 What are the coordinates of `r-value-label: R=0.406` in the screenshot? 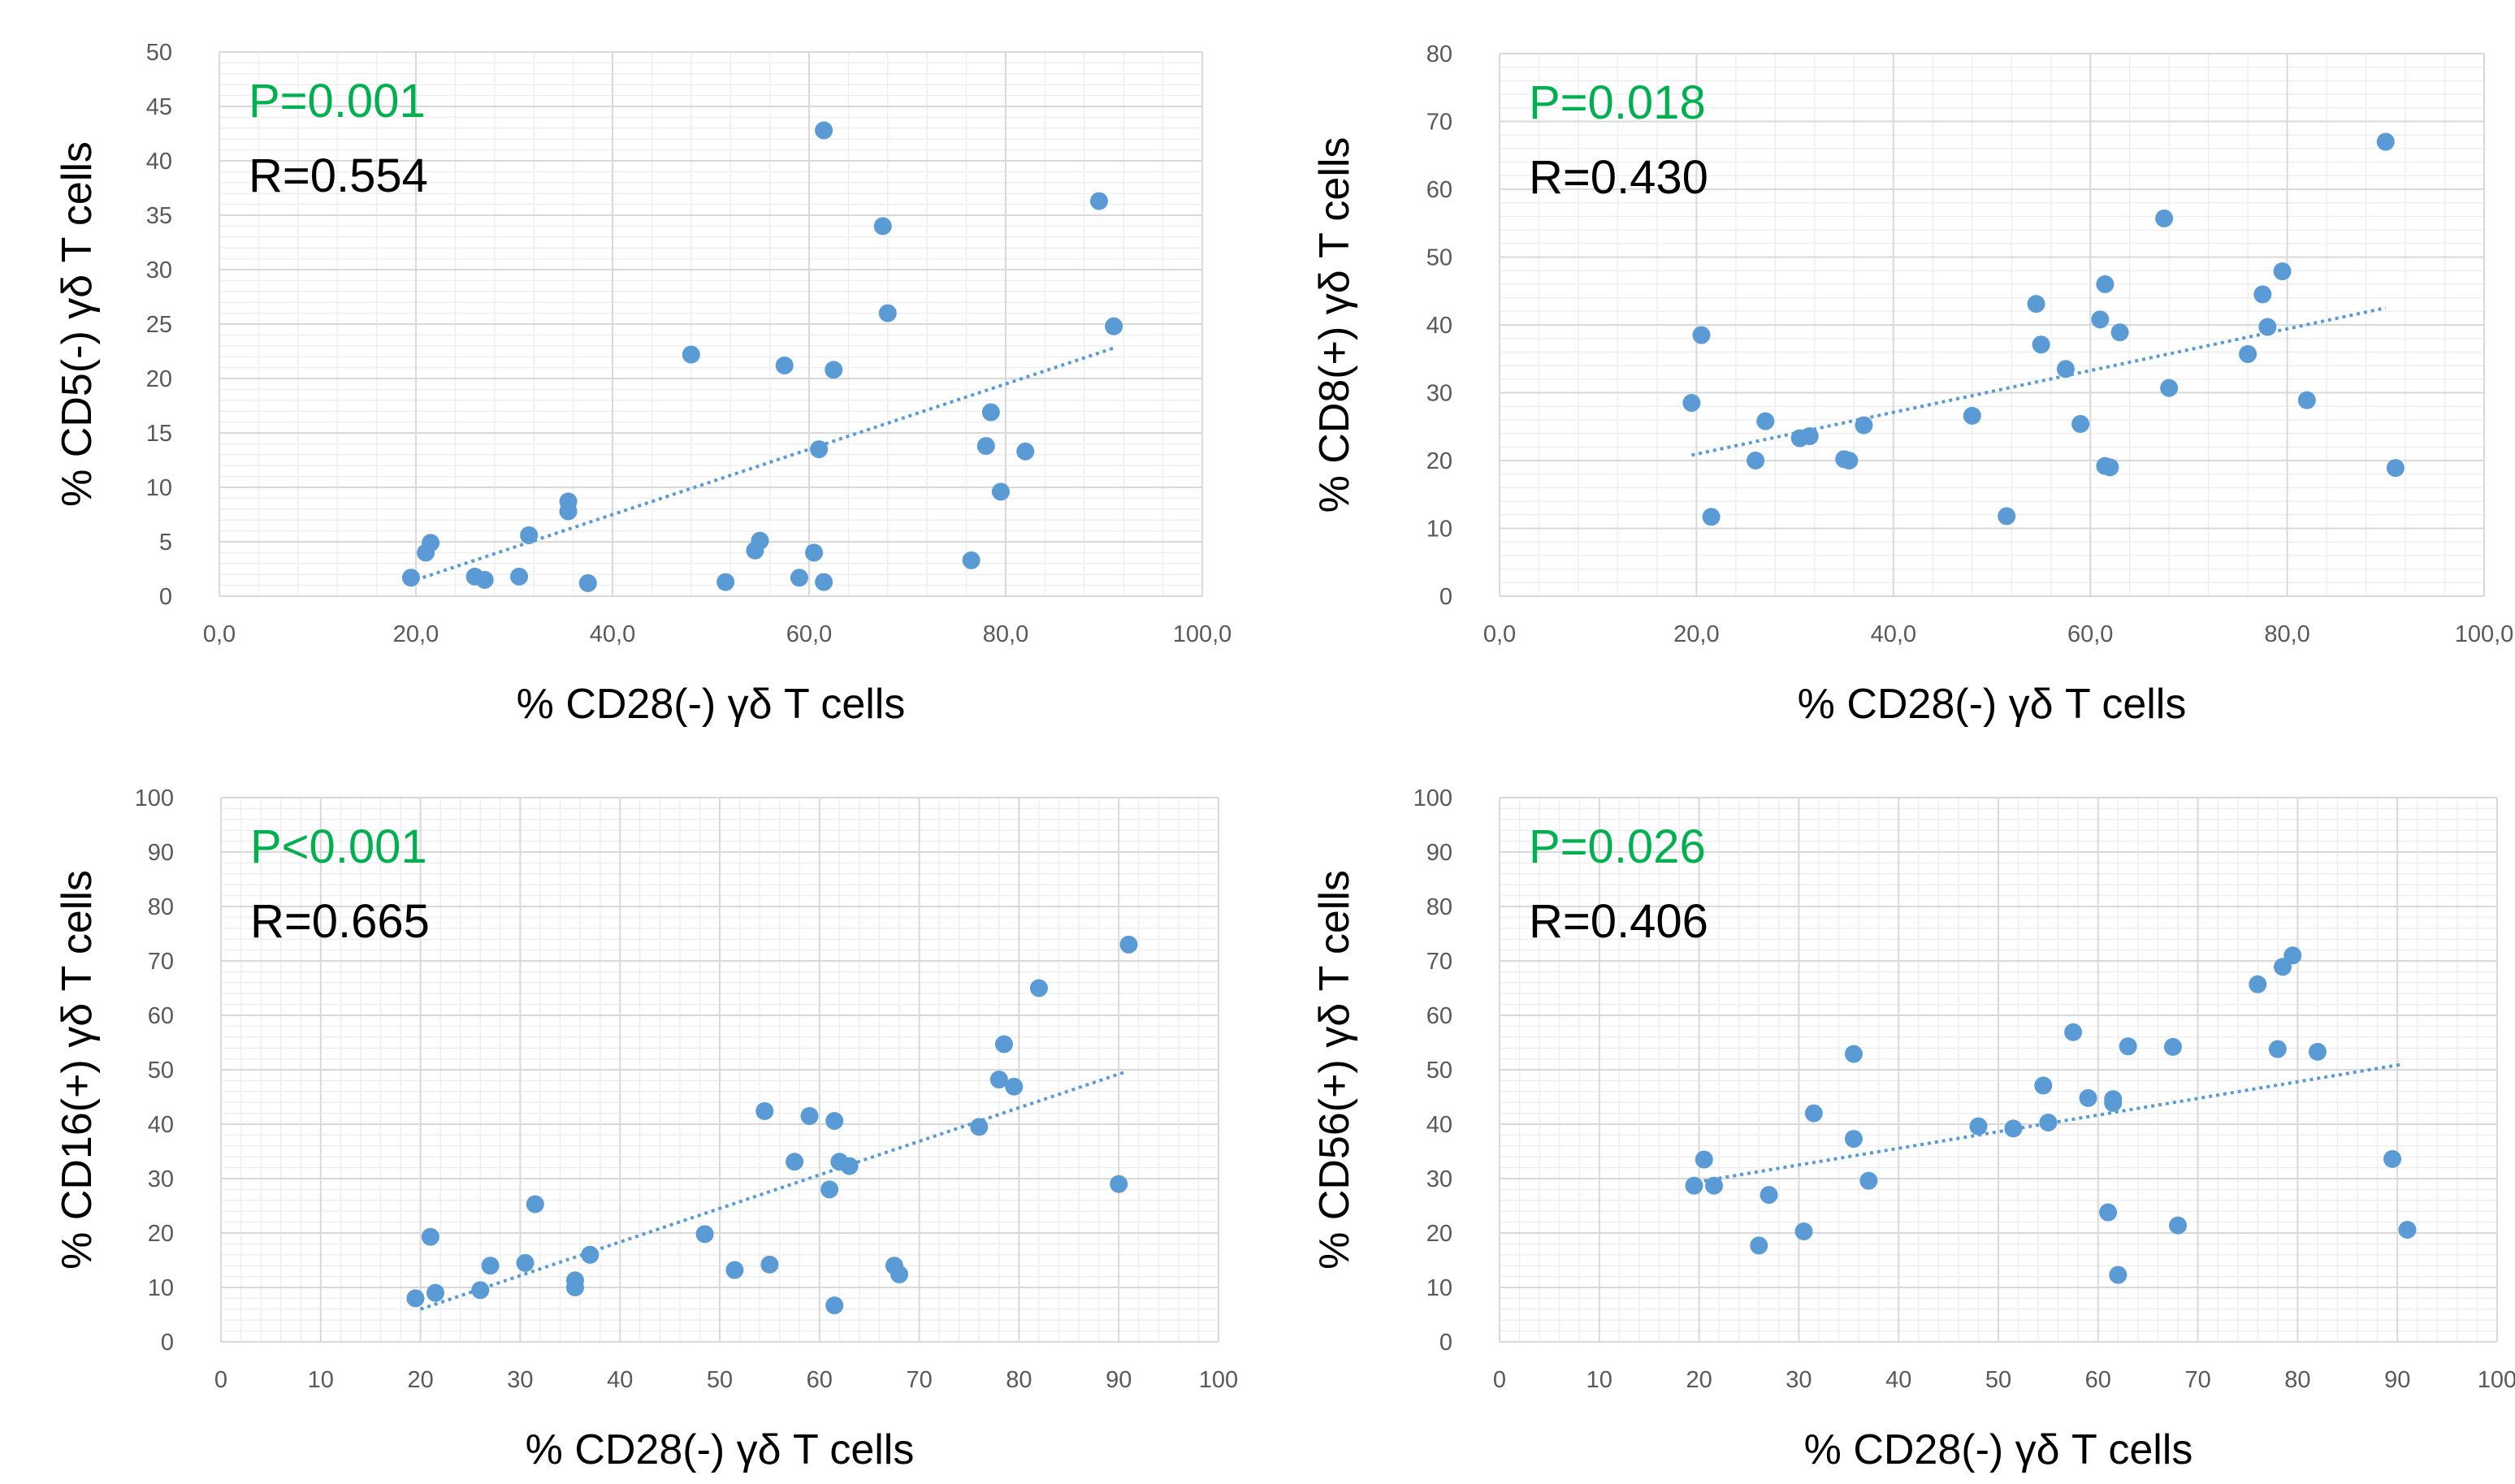 It's located at (1619, 921).